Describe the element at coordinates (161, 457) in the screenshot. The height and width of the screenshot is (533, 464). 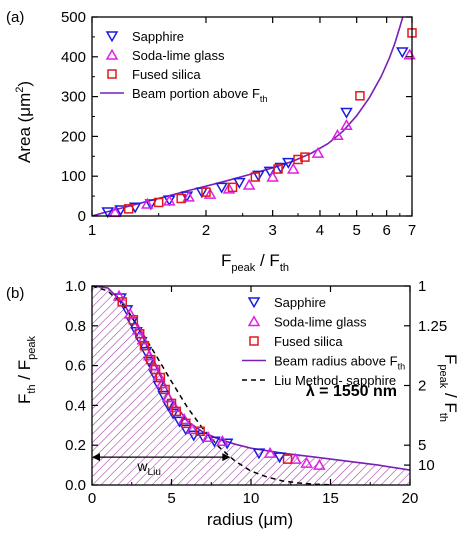
I see `w-liu-arrow` at that location.